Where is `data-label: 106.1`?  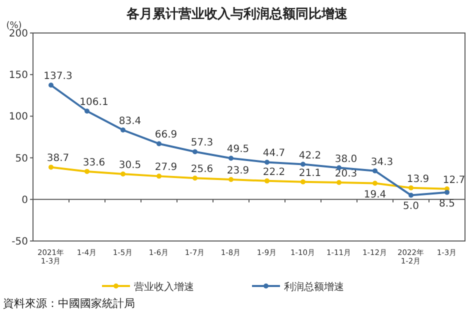 data-label: 106.1 is located at coordinates (94, 102).